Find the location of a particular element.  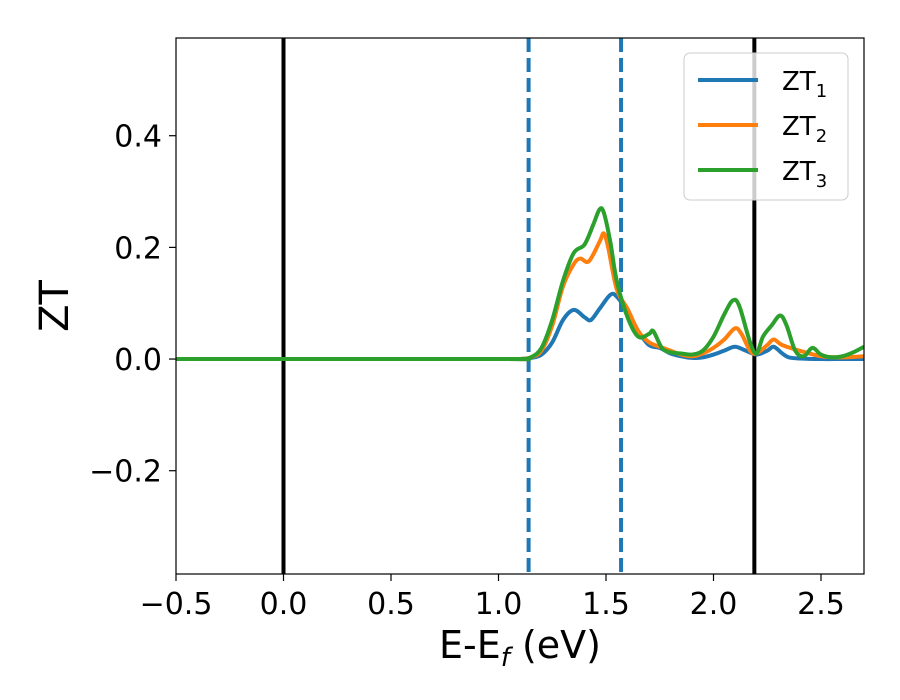

legend-box is located at coordinates (766, 126).